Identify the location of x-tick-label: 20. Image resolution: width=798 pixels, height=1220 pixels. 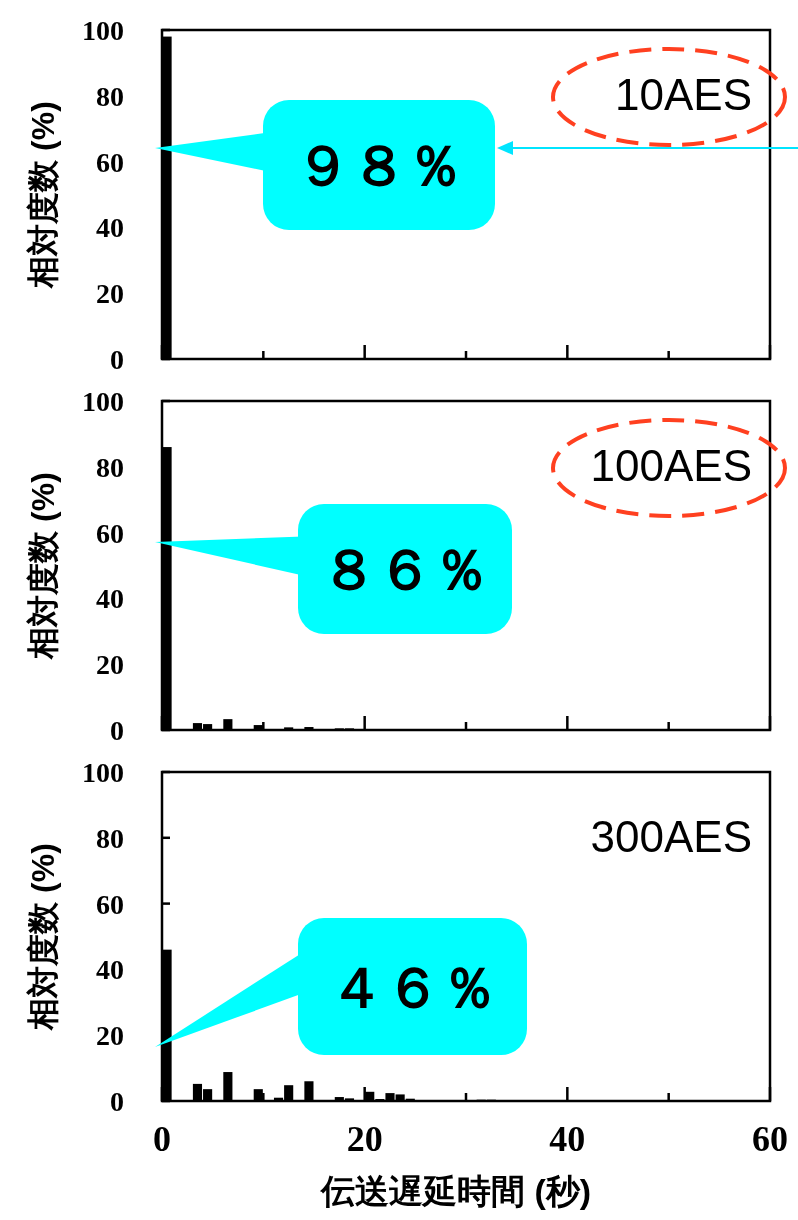
(364, 1139).